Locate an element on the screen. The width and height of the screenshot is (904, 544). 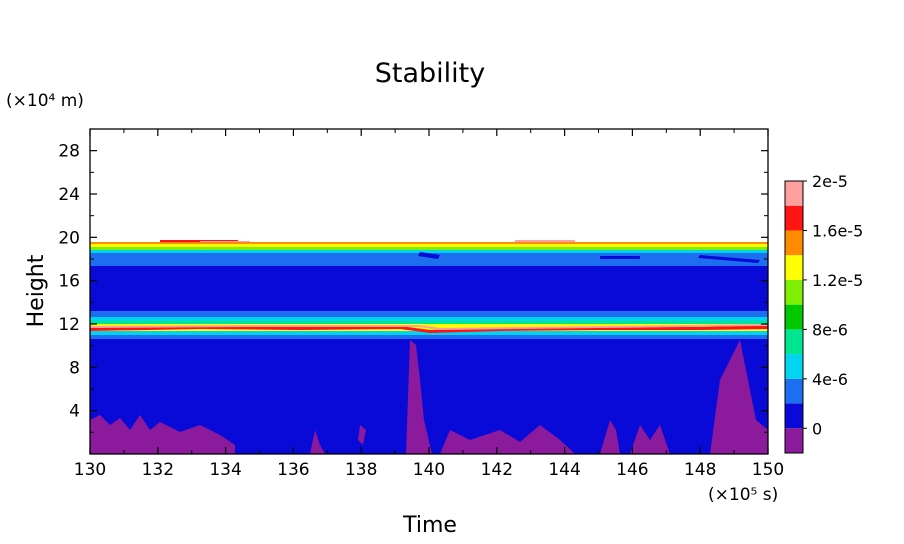
colorbar-label: 4e-6 is located at coordinates (830, 379).